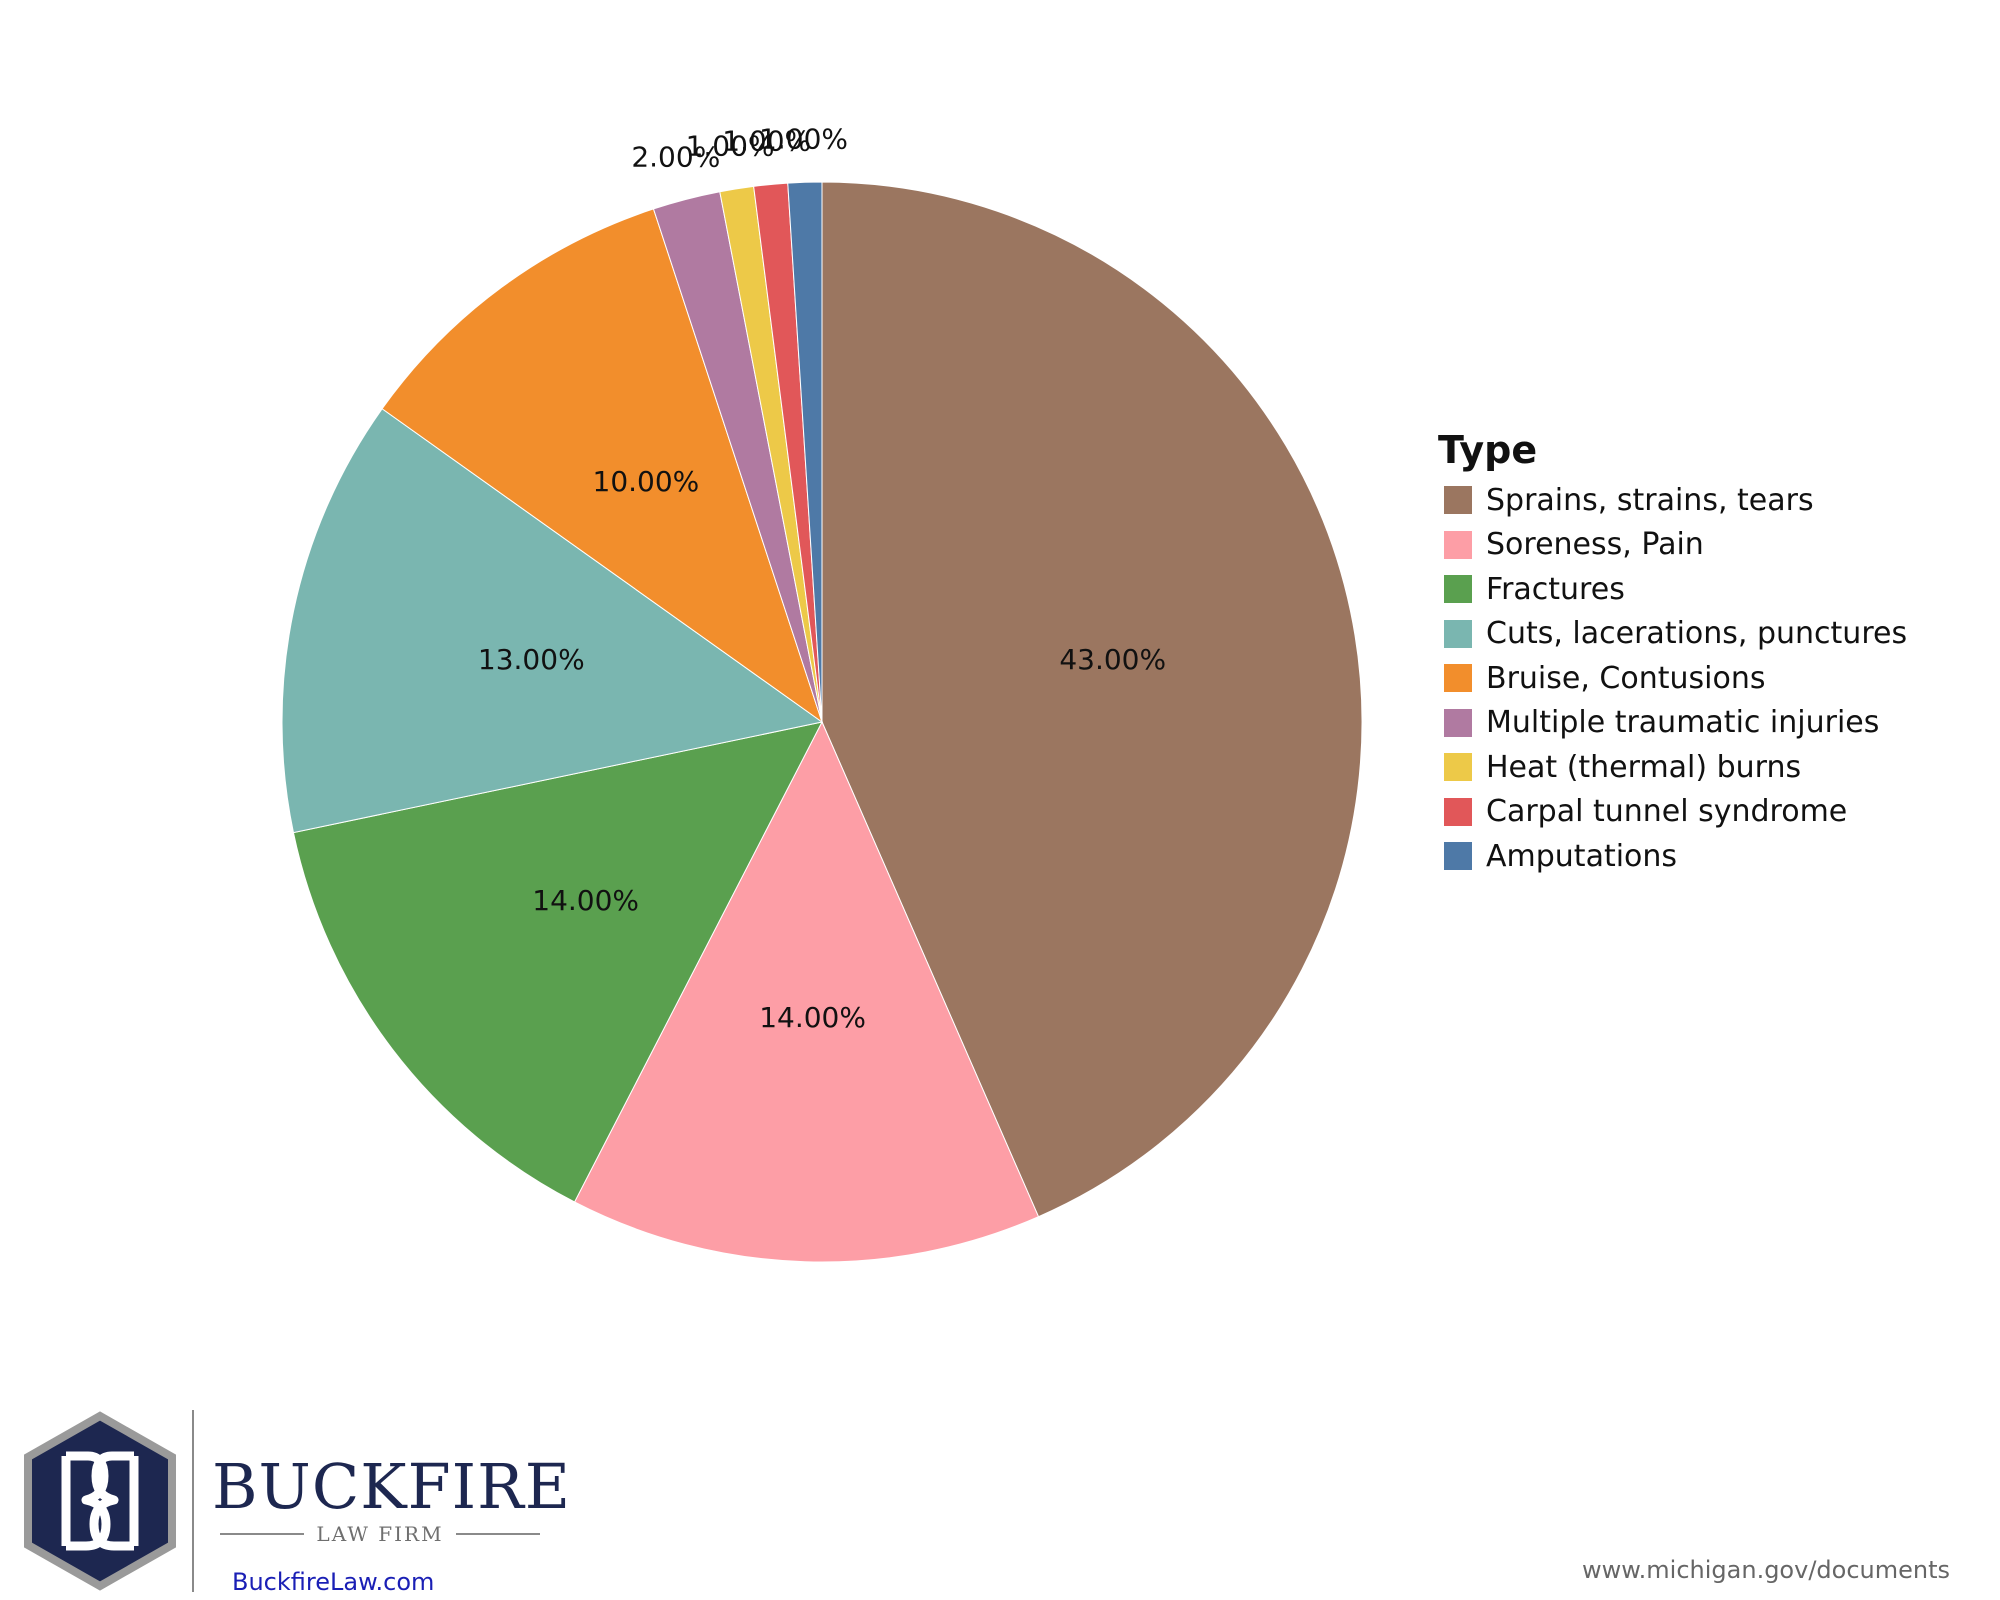 This screenshot has height=1600, width=2000. I want to click on legend-item: Multiple traumatic injuries, so click(1672, 723).